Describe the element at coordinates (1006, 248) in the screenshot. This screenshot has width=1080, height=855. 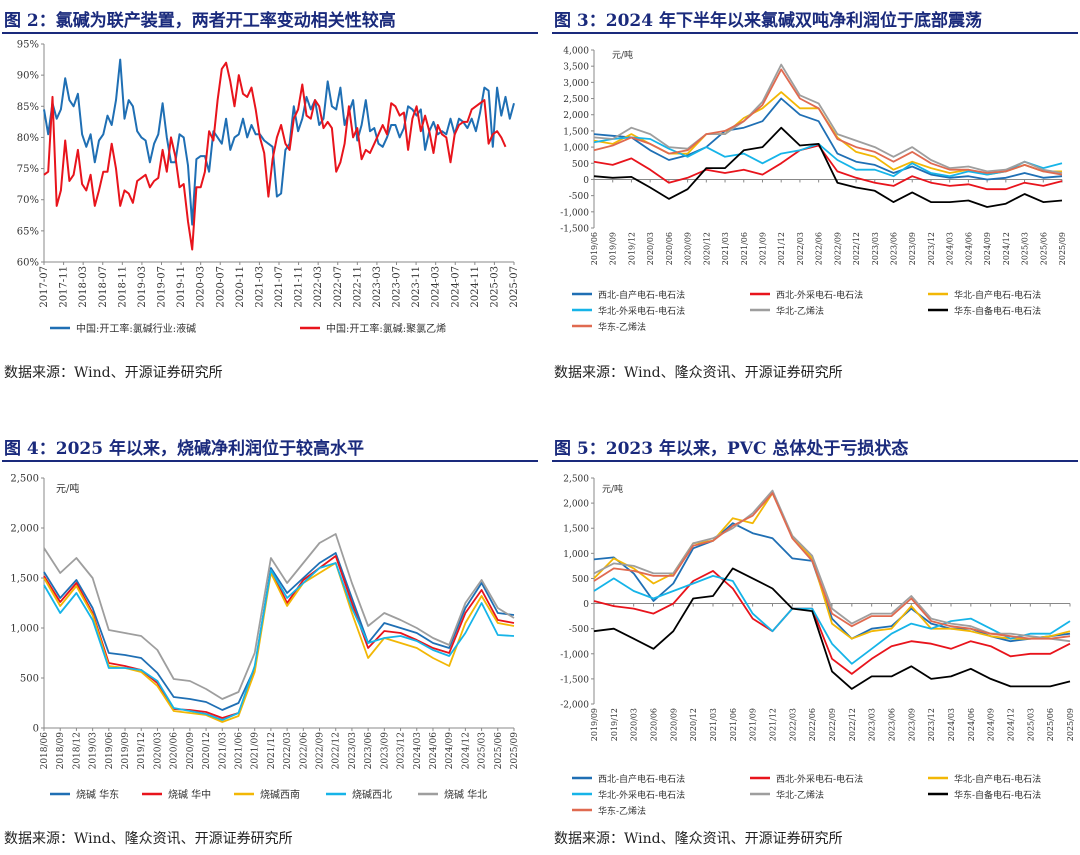
I see `x-tick-label: 2024/12` at that location.